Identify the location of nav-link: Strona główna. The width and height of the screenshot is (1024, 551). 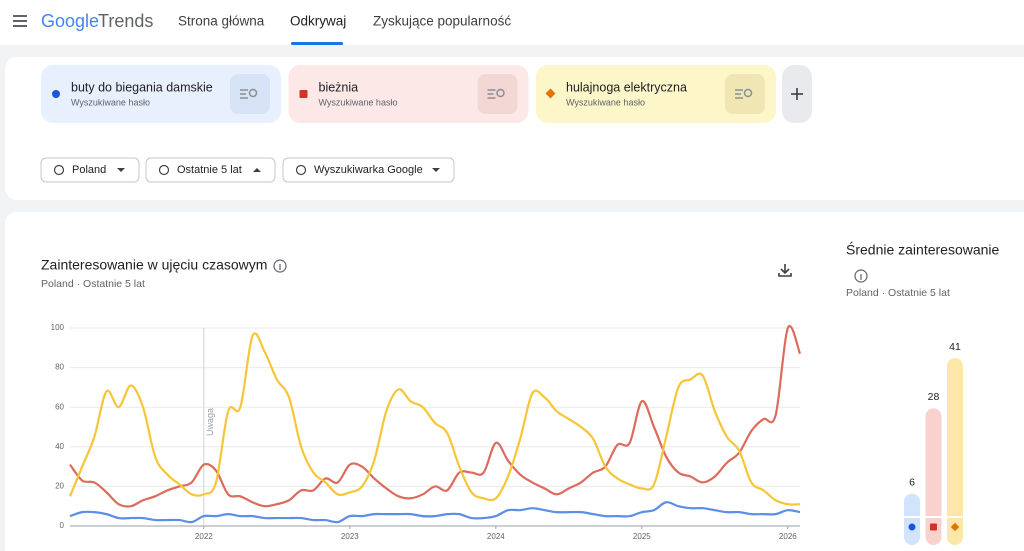
(221, 21).